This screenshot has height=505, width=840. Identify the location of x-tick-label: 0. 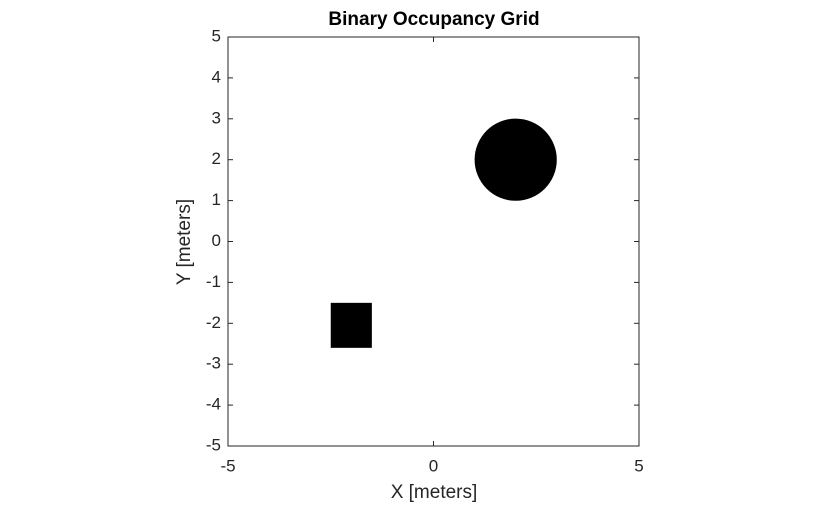
(433, 465).